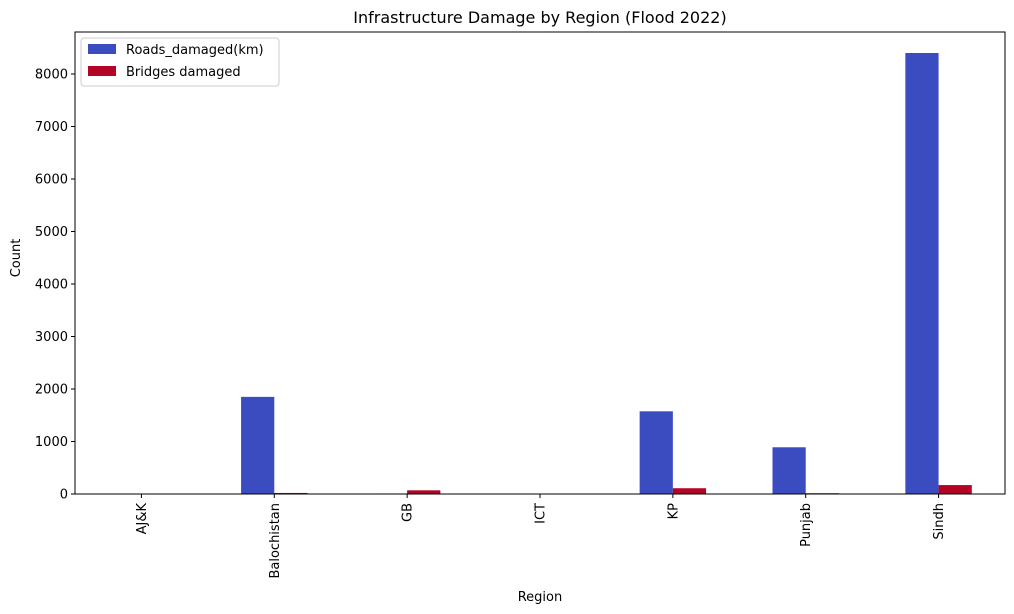  What do you see at coordinates (939, 521) in the screenshot?
I see `x-tick-label: Sindh` at bounding box center [939, 521].